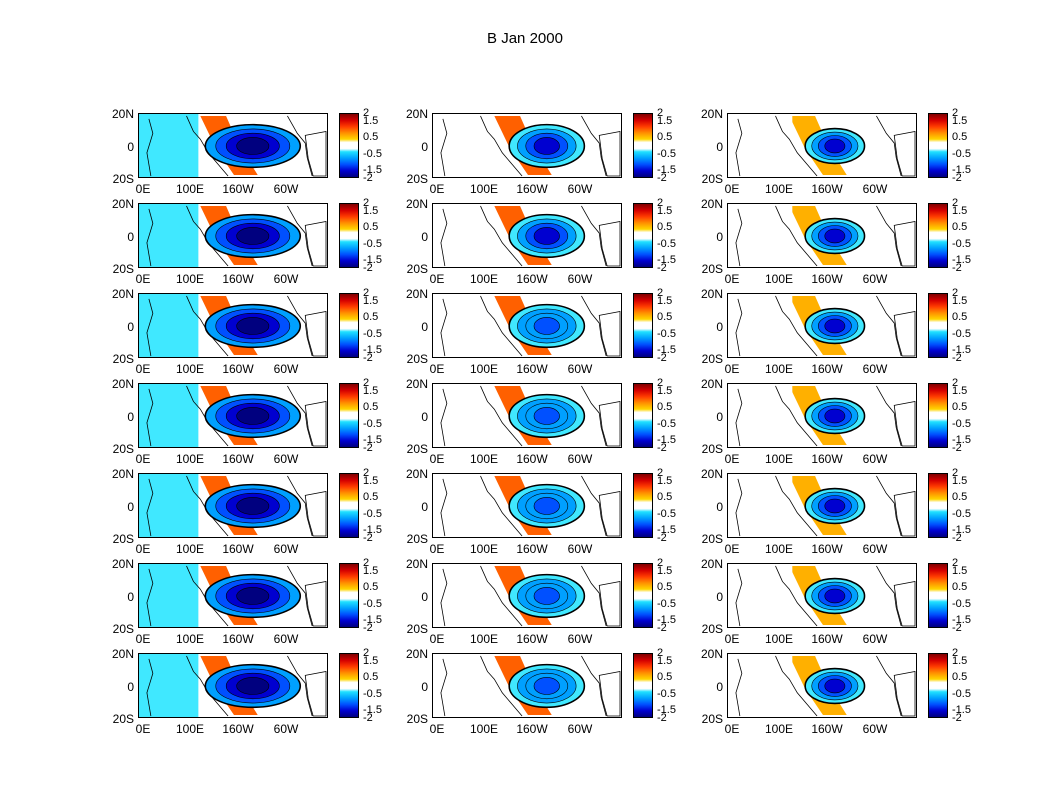 This screenshot has height=800, width=1050. Describe the element at coordinates (527, 595) in the screenshot. I see `map-panel-r6c2` at that location.